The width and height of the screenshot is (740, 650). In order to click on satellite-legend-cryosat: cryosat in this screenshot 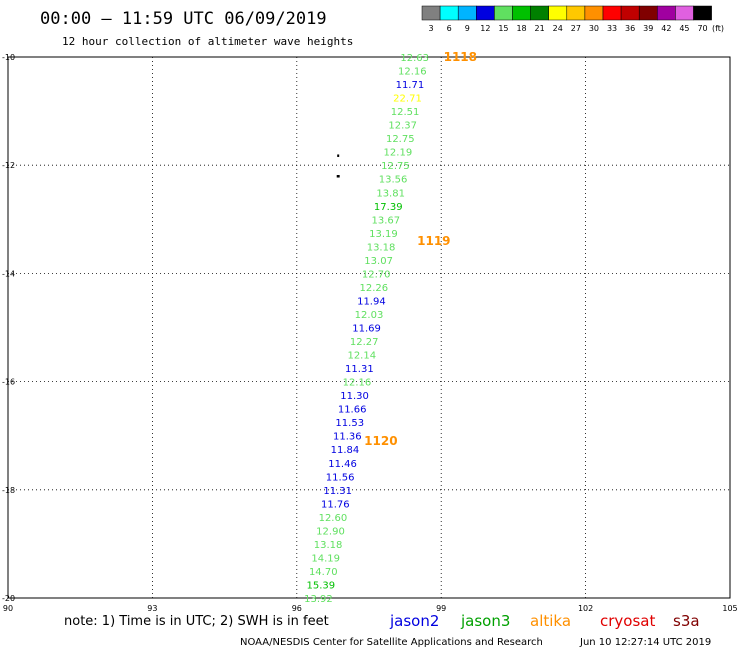, I will do `click(627, 621)`.